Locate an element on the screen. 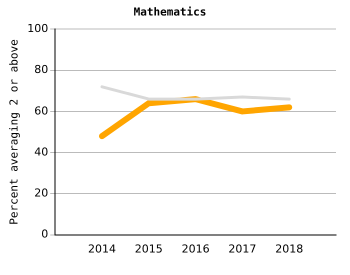 The height and width of the screenshot is (275, 350). y-axis-title: Percent averaging 2 or above is located at coordinates (13, 132).